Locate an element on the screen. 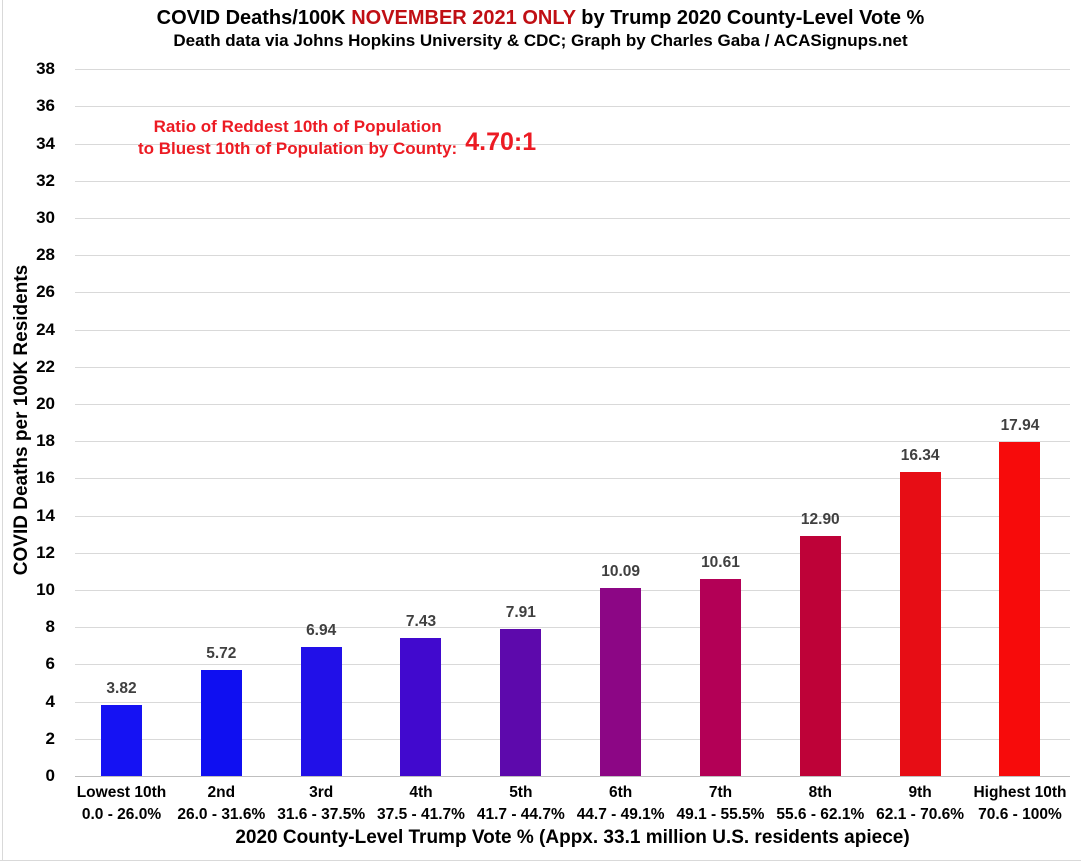 The height and width of the screenshot is (865, 1081). x-tick-ordinal: 8th is located at coordinates (820, 792).